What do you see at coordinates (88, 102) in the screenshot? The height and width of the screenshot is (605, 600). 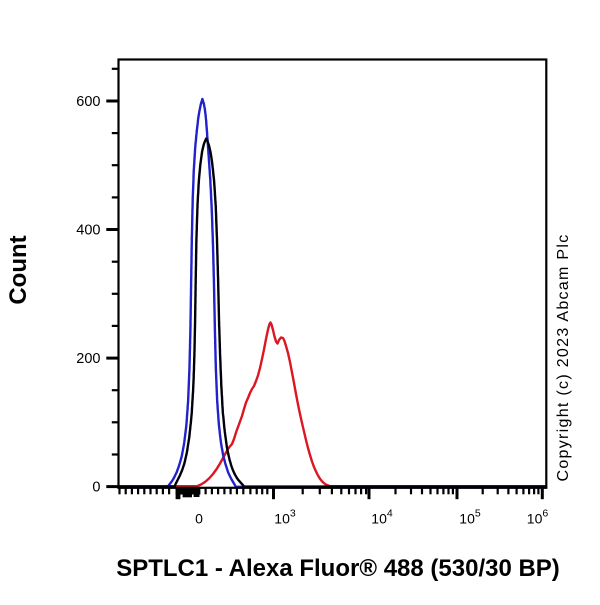 I see `svg-text: 600` at bounding box center [88, 102].